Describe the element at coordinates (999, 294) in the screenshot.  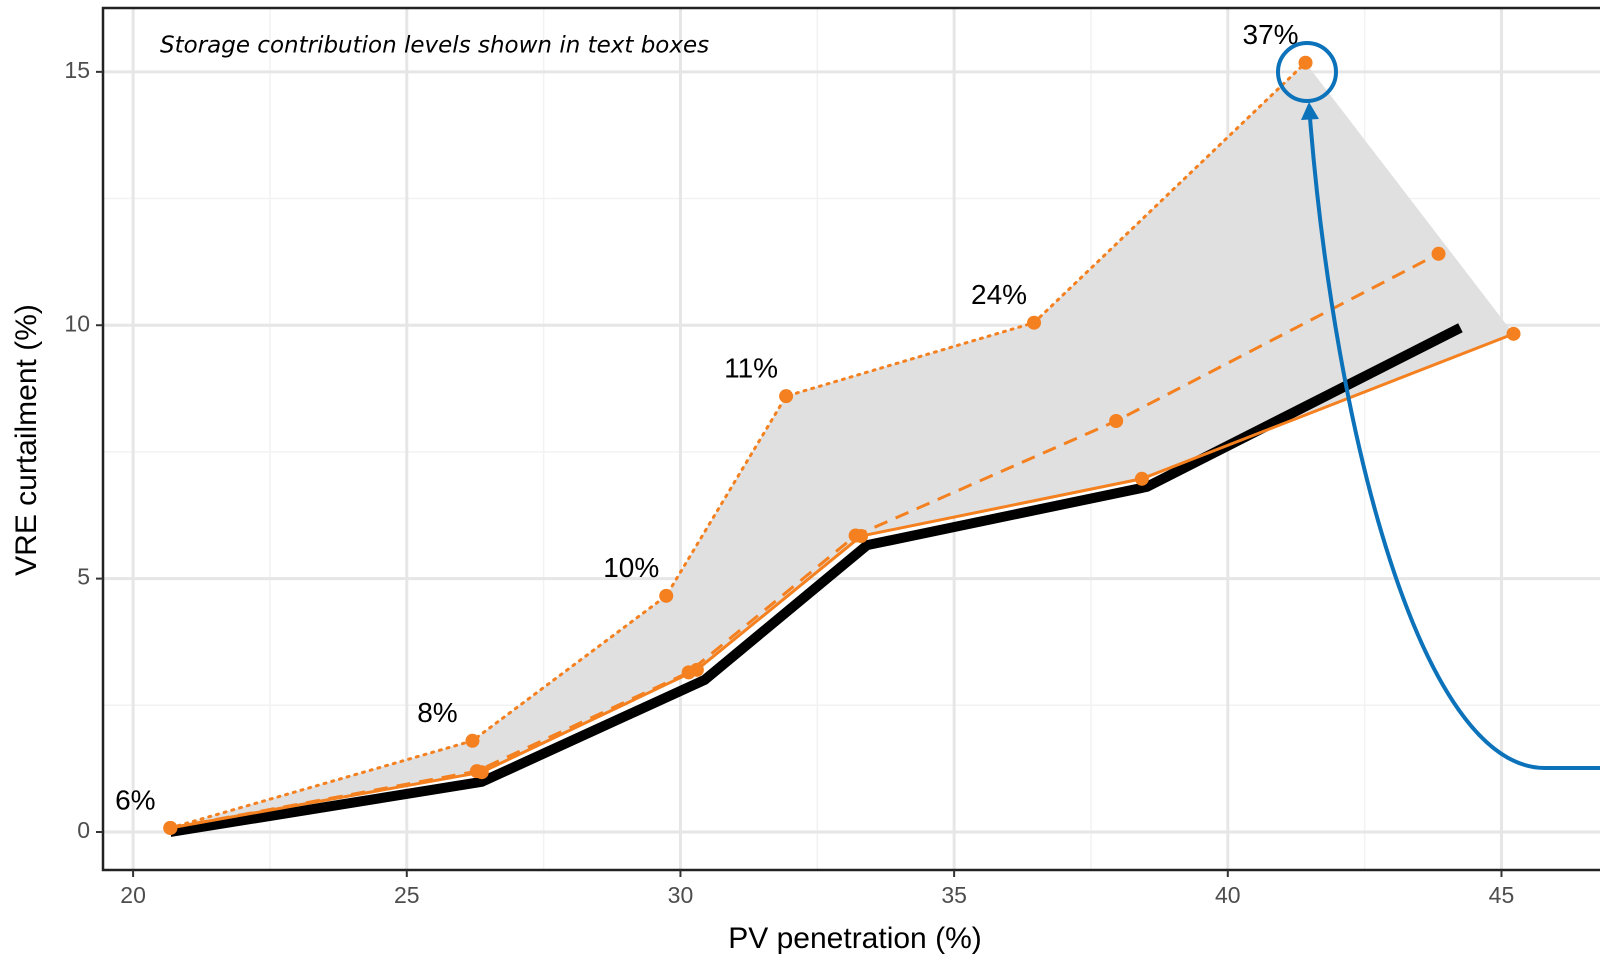
I see `point-label: 24%` at that location.